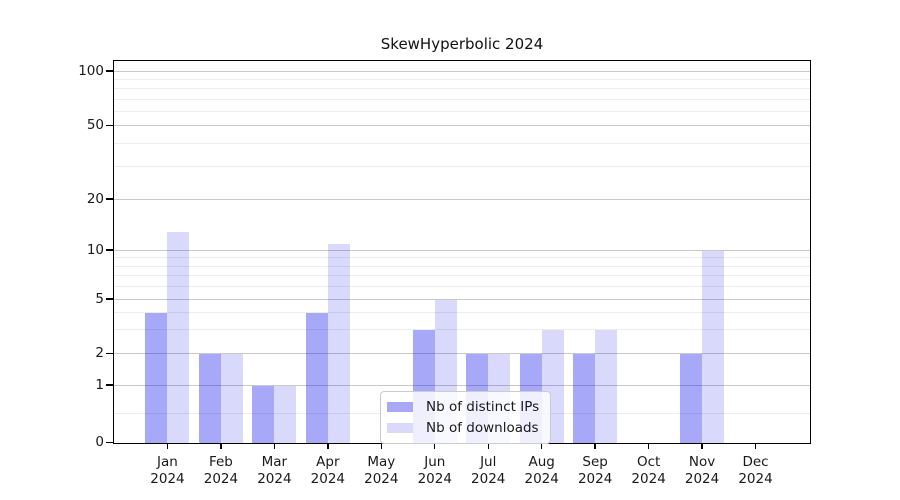 This screenshot has width=900, height=500. What do you see at coordinates (648, 470) in the screenshot?
I see `x-tick-label: Oct 2024` at bounding box center [648, 470].